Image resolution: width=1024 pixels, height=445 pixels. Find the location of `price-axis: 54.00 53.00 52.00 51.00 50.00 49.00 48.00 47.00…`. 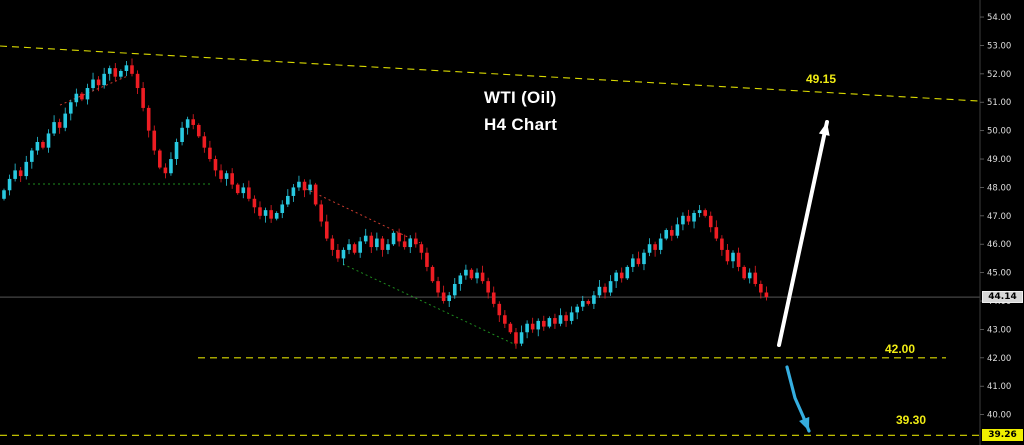

price-axis: 54.00 53.00 52.00 51.00 50.00 49.00 48.00 47.00… is located at coordinates (995, 222).